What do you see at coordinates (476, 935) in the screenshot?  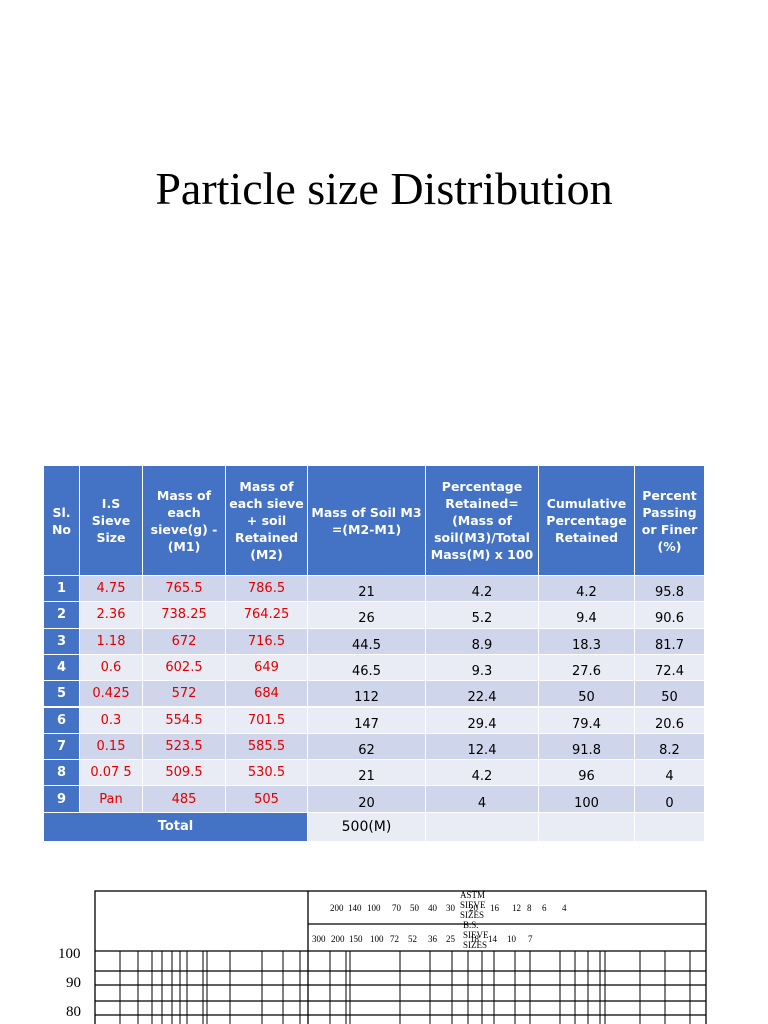 I see `bs-title: B.S. SIEVE SIZES` at bounding box center [476, 935].